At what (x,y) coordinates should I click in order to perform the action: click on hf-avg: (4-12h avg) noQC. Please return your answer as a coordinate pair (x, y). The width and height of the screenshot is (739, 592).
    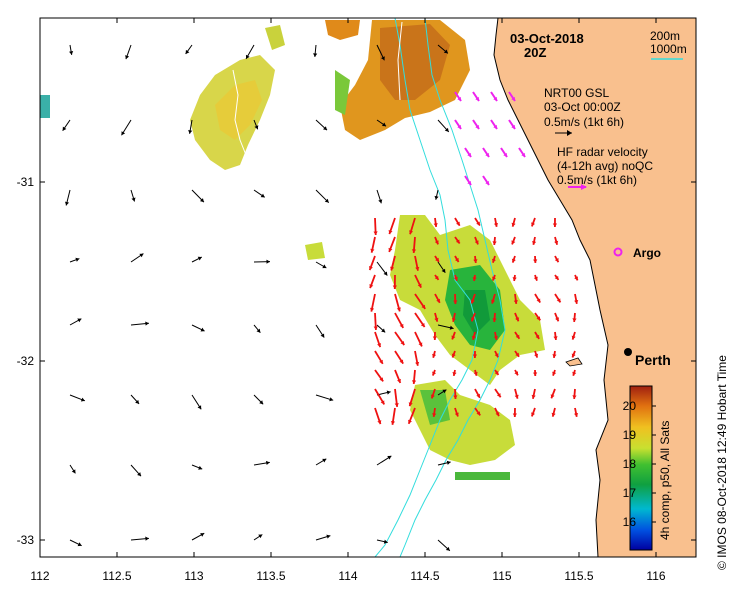
    Looking at the image, I should click on (605, 166).